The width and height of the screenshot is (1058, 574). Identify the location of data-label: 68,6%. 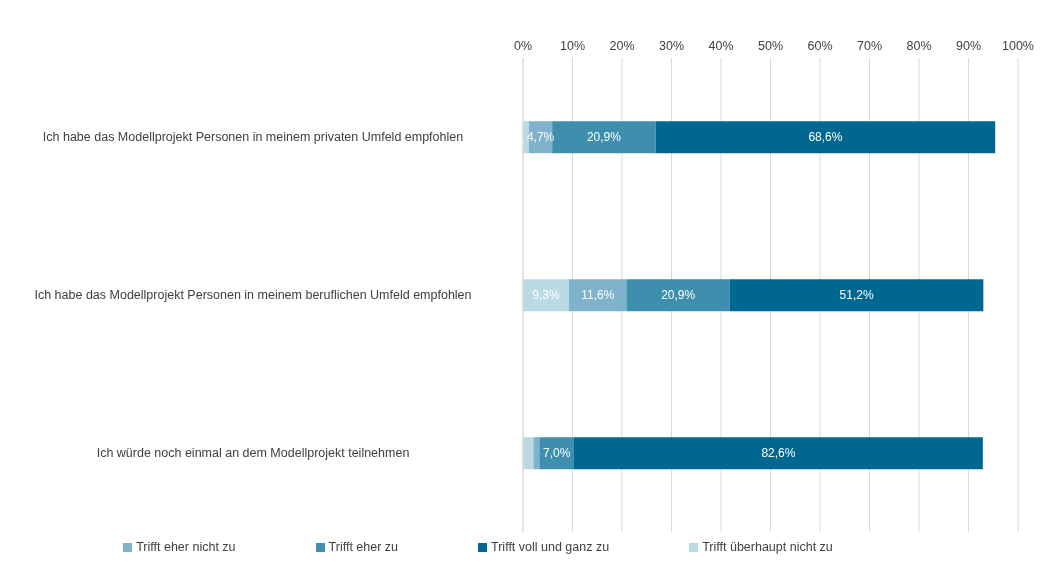
(825, 137).